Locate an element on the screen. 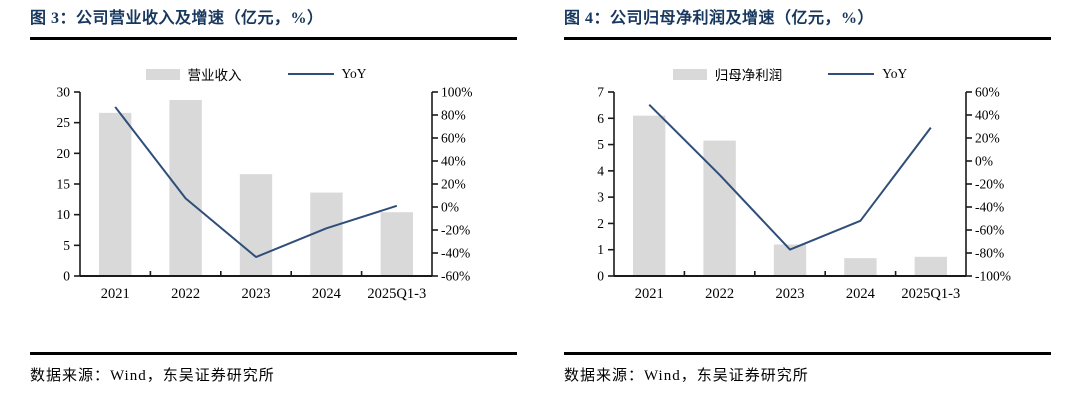 Image resolution: width=1080 pixels, height=420 pixels. bar-2023 is located at coordinates (256, 225).